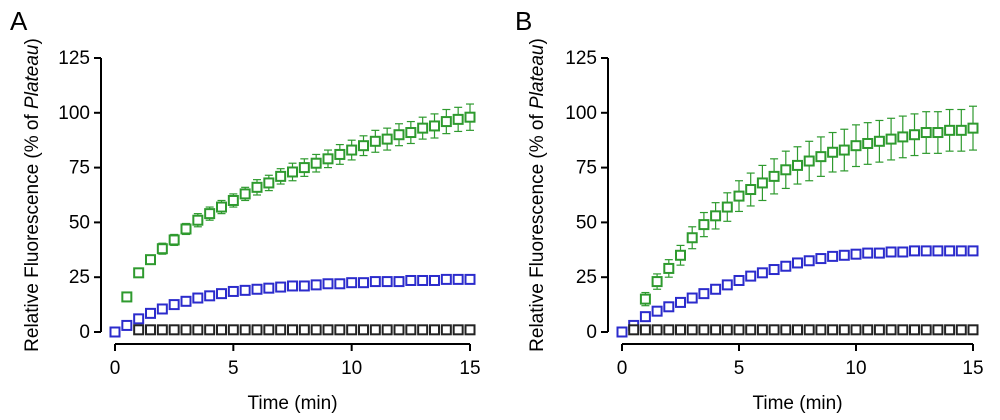 The image size is (1000, 420). What do you see at coordinates (537, 230) in the screenshot?
I see `y-axis-label-part: Relative Fluorescence (% of` at bounding box center [537, 230].